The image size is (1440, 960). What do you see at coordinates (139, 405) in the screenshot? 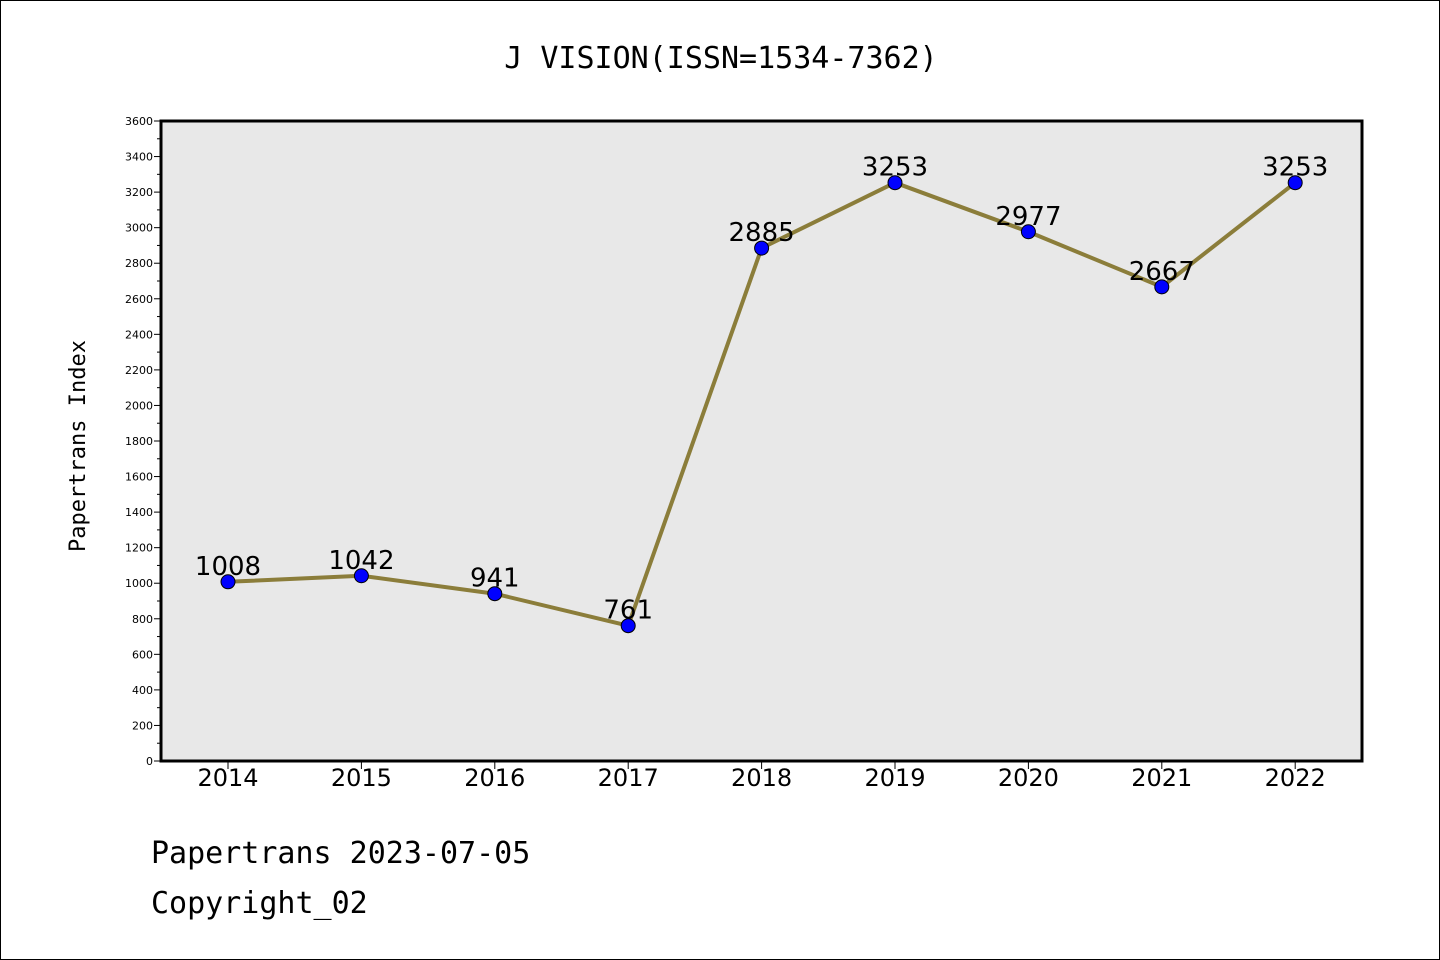
I see `y-tick-label: 2000` at bounding box center [139, 405].